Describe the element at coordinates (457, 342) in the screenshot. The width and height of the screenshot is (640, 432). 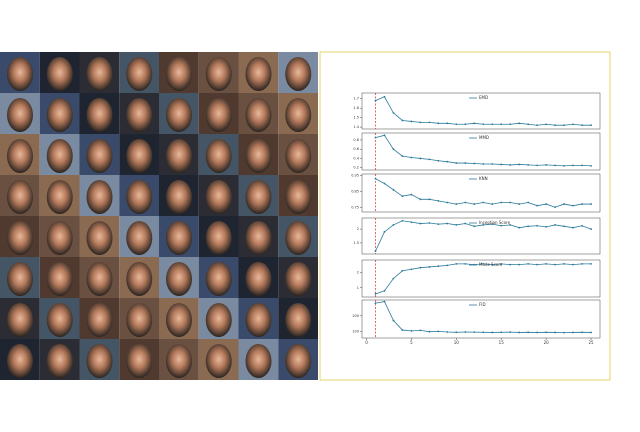
I see `x-tick-label: 10` at that location.